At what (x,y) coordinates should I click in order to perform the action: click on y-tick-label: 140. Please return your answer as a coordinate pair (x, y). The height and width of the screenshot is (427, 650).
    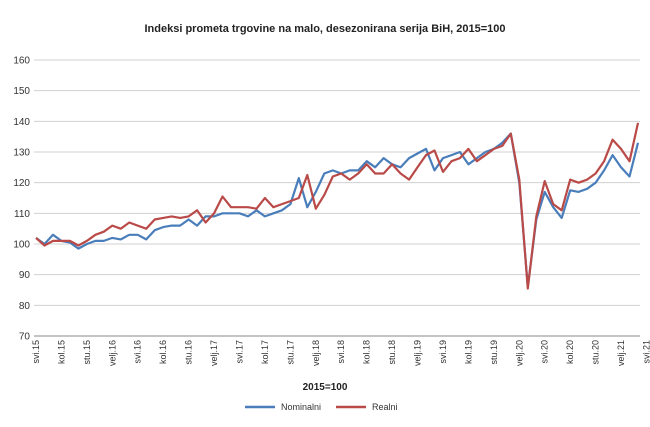
    Looking at the image, I should click on (21, 122).